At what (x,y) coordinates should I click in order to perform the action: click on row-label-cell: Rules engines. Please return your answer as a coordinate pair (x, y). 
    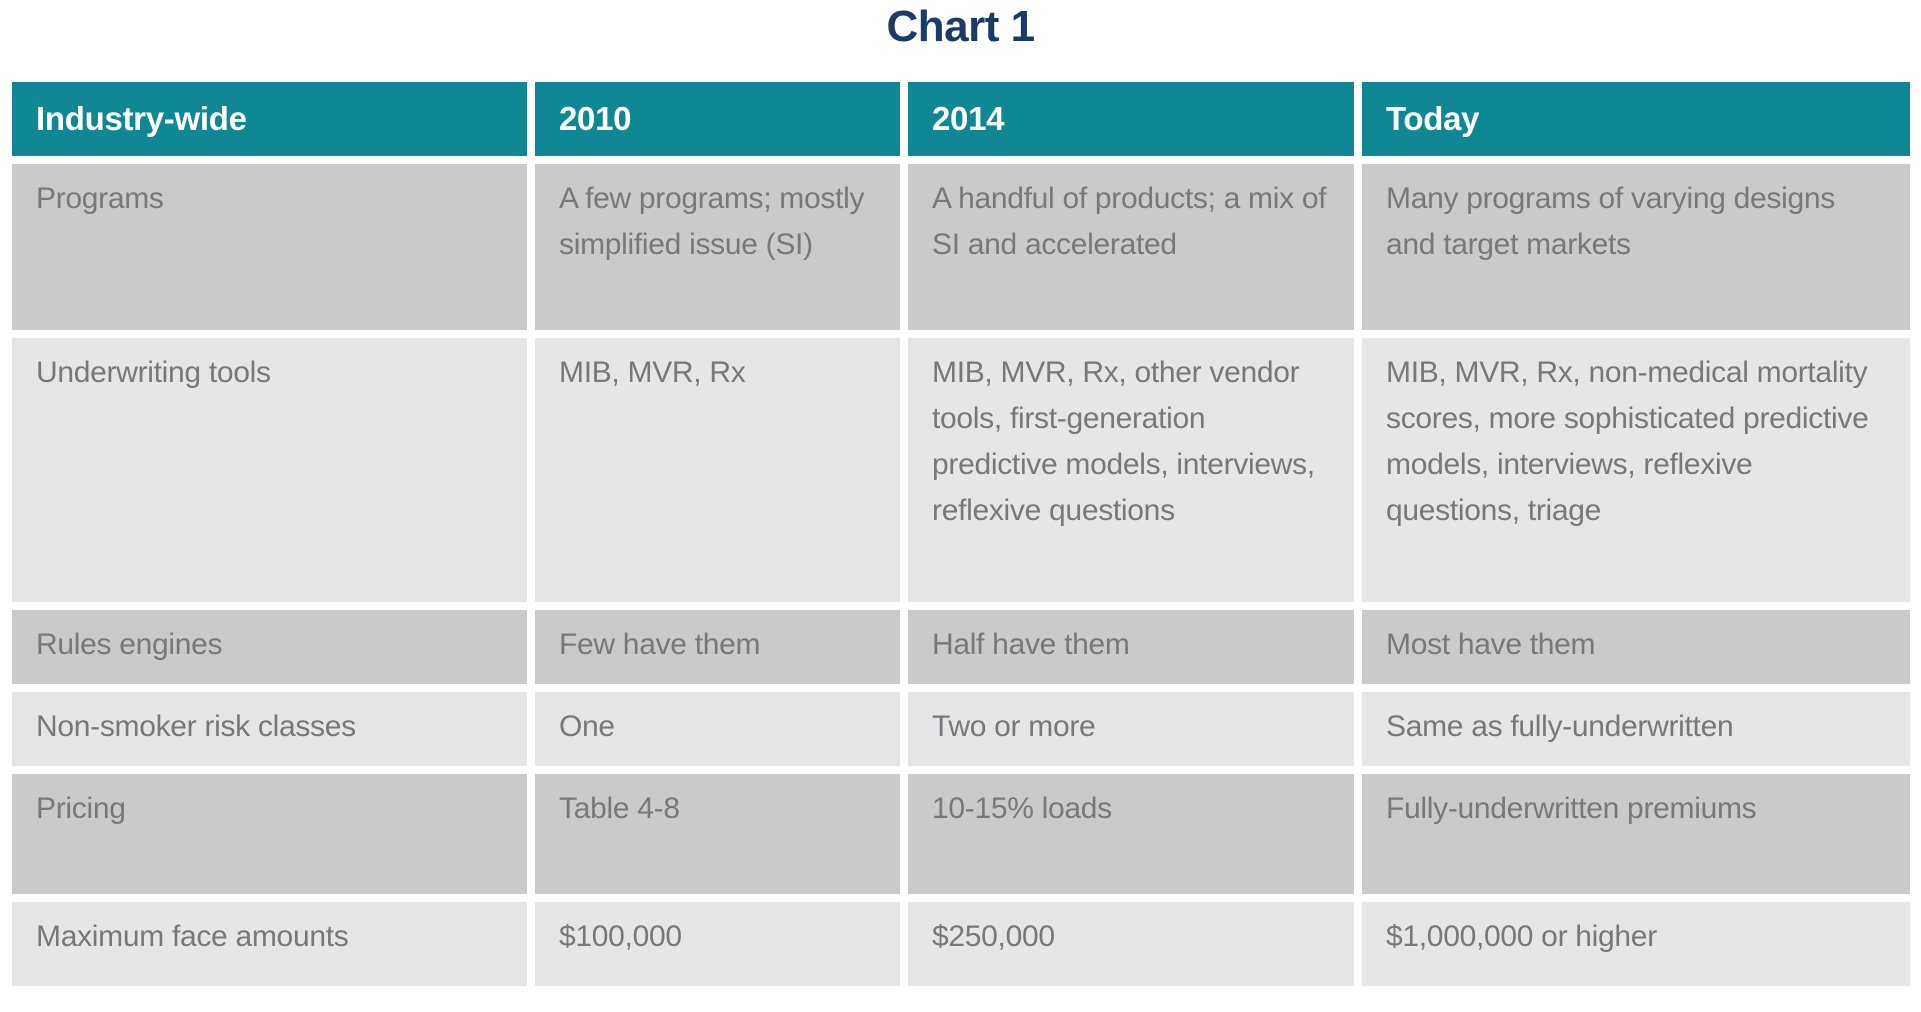
    Looking at the image, I should click on (269, 647).